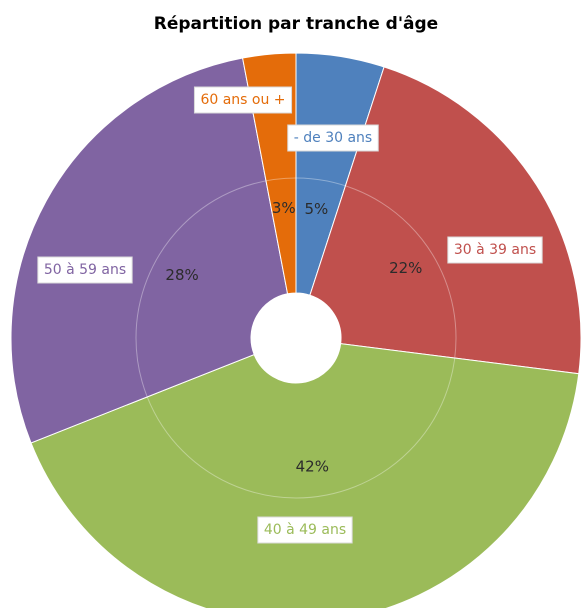  I want to click on category-text: 60 ans ou +, so click(242, 100).